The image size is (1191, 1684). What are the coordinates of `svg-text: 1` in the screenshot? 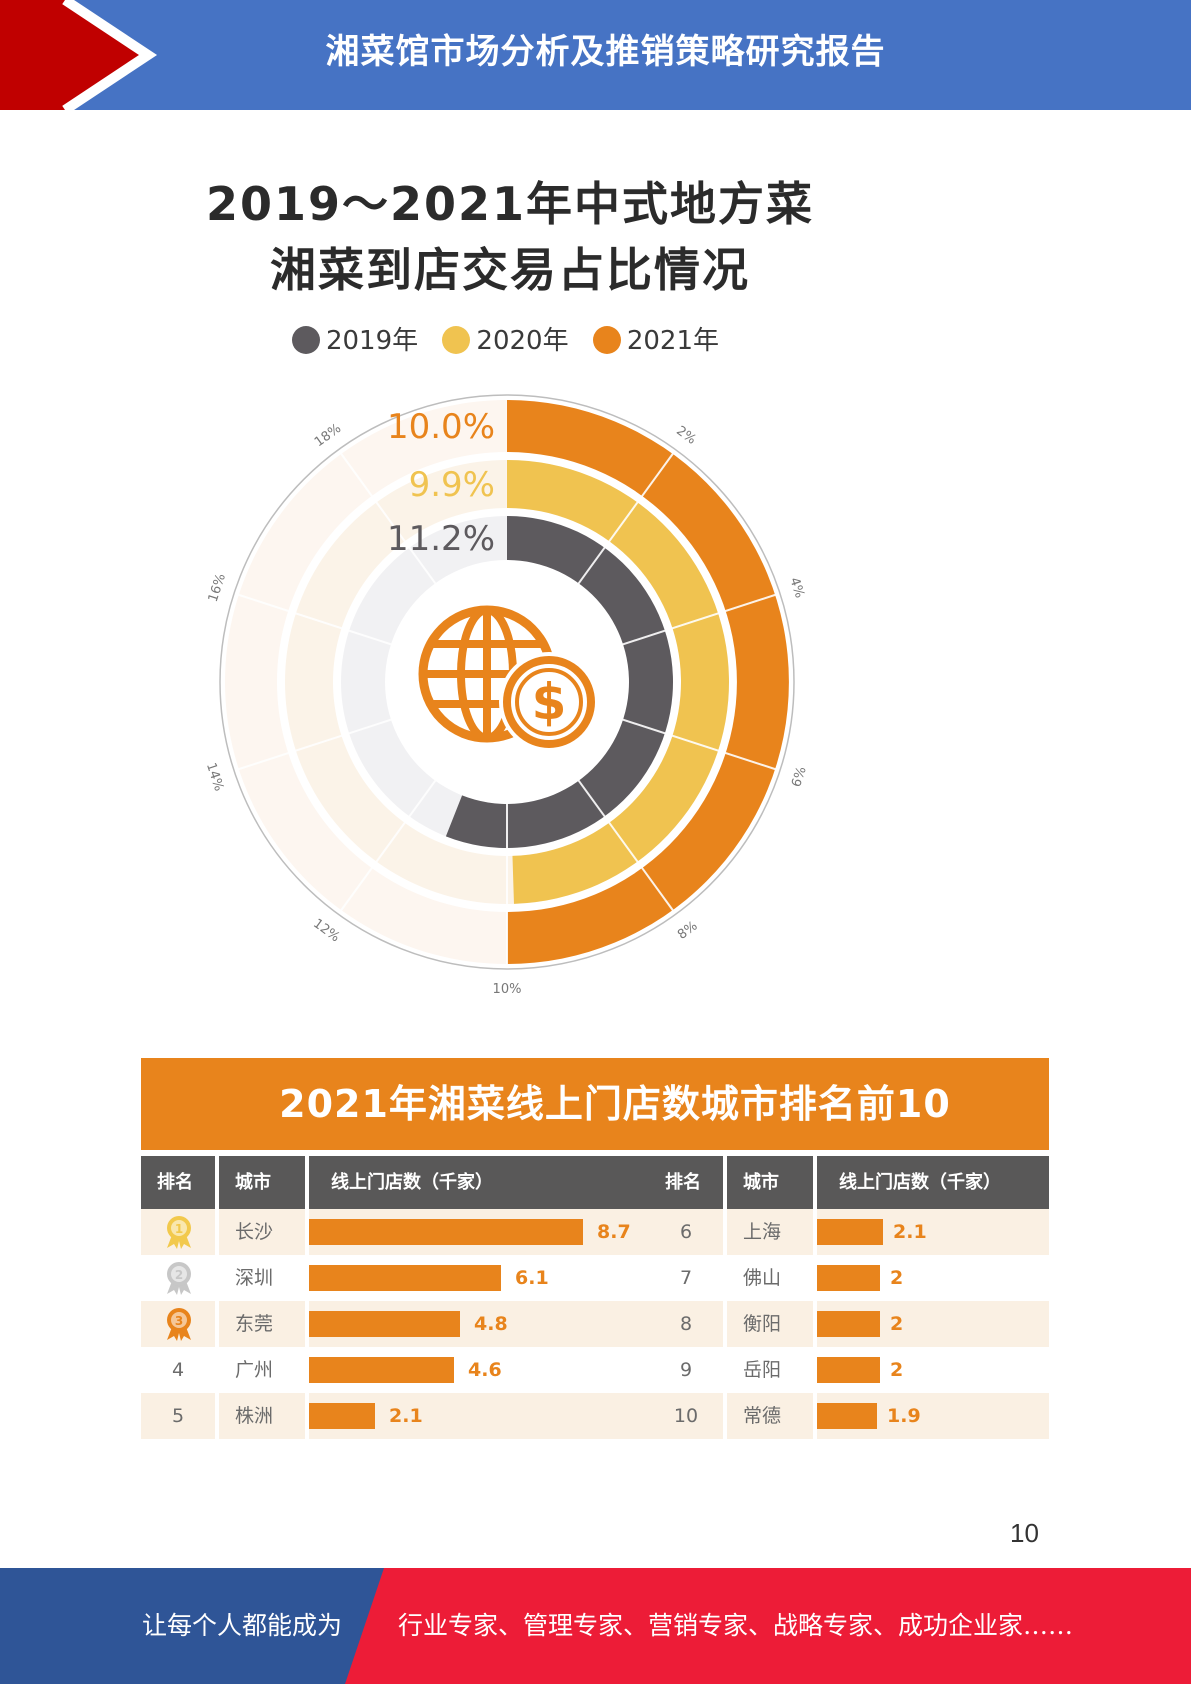 It's located at (179, 1229).